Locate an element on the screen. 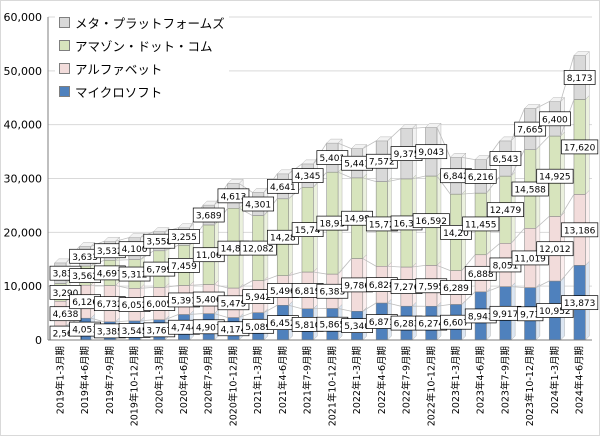 The height and width of the screenshot is (437, 600). data-label-text: 12,082 is located at coordinates (258, 250).